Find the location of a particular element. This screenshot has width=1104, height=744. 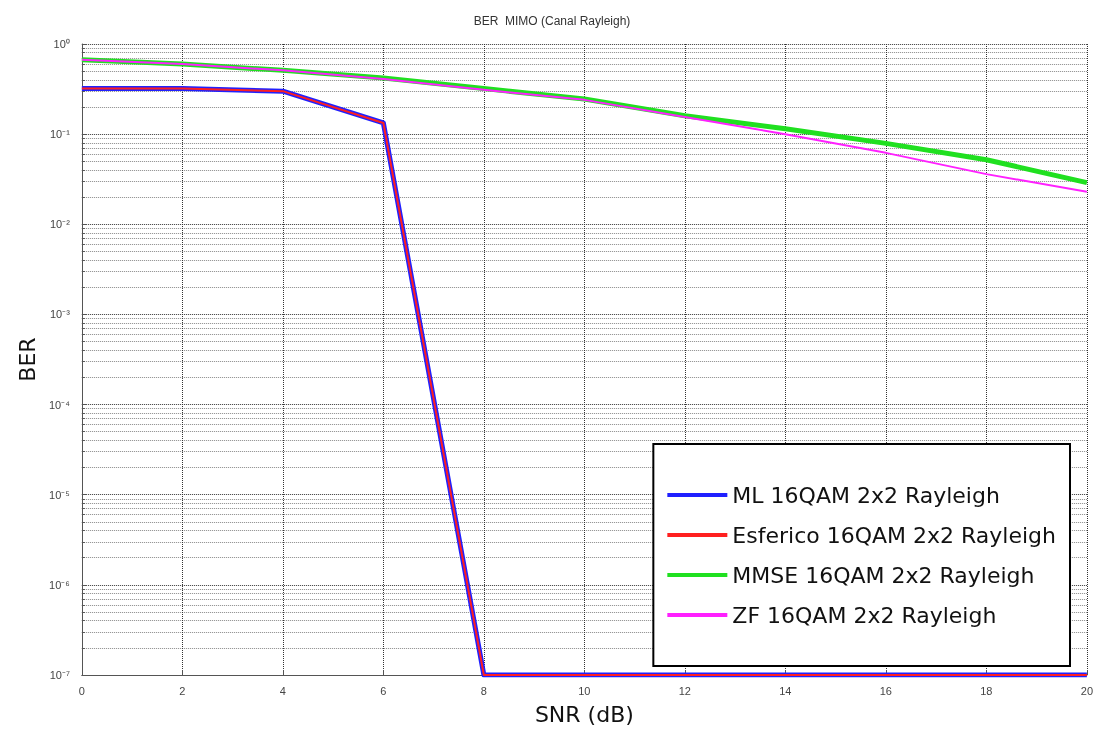

y-tick-label: 10⁻⁶ is located at coordinates (59, 584).